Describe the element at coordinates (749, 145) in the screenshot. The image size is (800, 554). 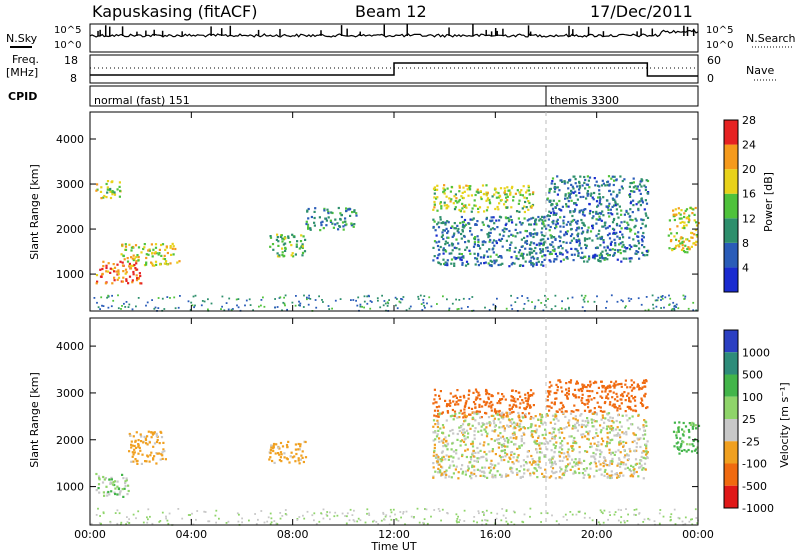
I see `colorbar-level-label: 24` at that location.